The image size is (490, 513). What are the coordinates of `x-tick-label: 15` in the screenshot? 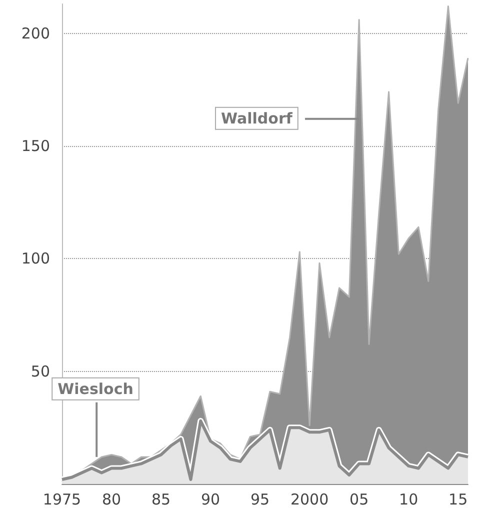 It's located at (458, 499).